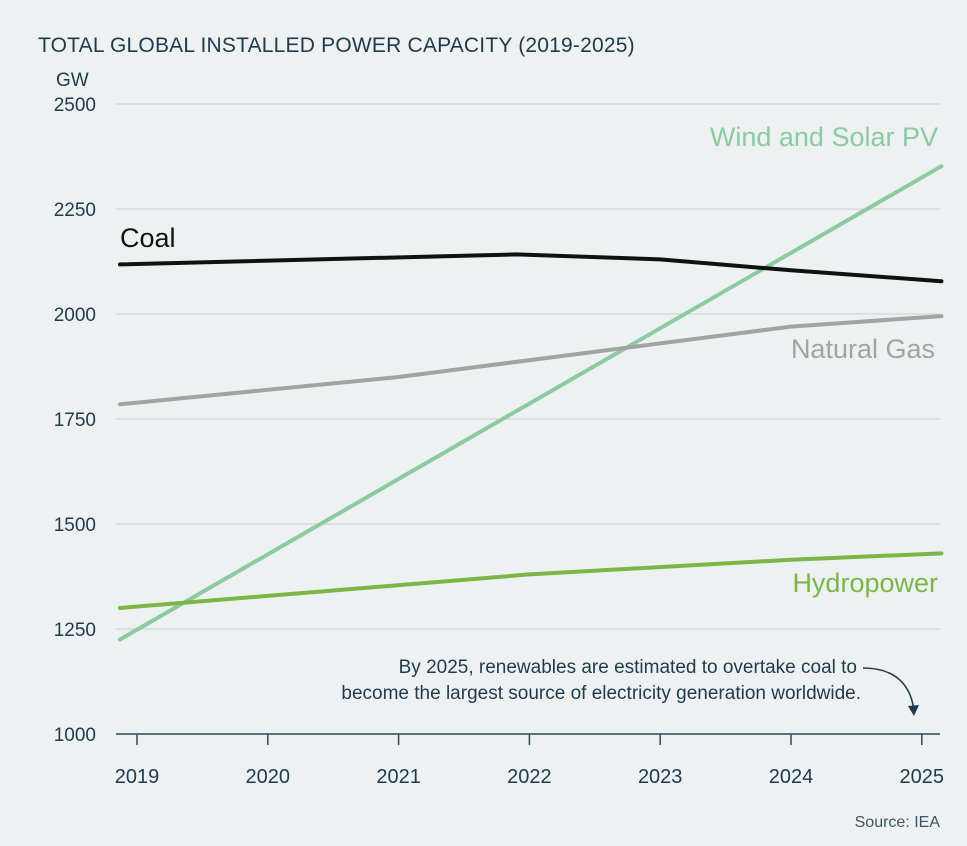  Describe the element at coordinates (922, 777) in the screenshot. I see `x-tick-label-2025: 2025` at that location.